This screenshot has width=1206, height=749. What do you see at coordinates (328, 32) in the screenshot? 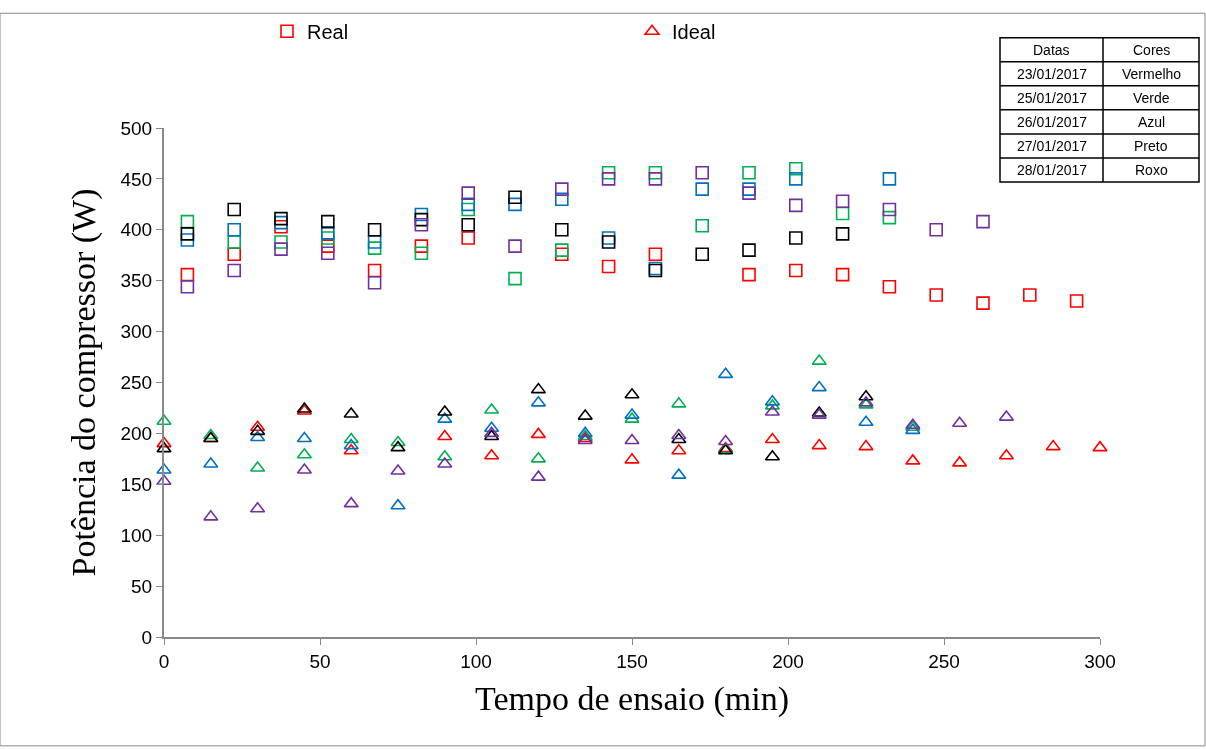
I see `legend-label: Real` at bounding box center [328, 32].